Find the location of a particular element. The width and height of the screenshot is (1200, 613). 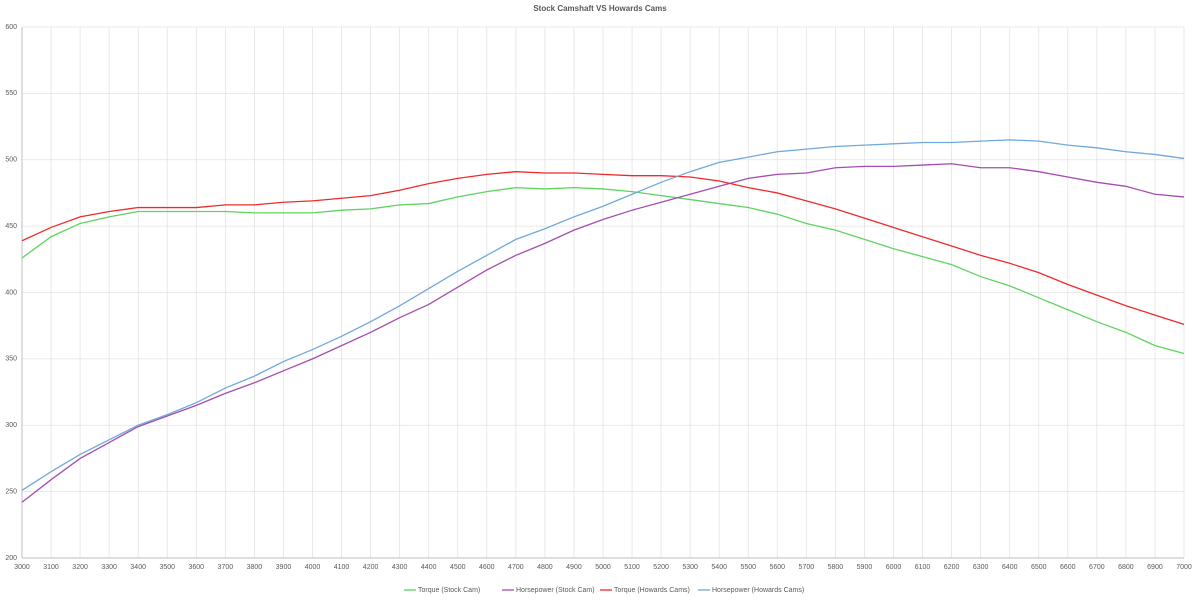

x-tick-label: 3600 is located at coordinates (197, 567).